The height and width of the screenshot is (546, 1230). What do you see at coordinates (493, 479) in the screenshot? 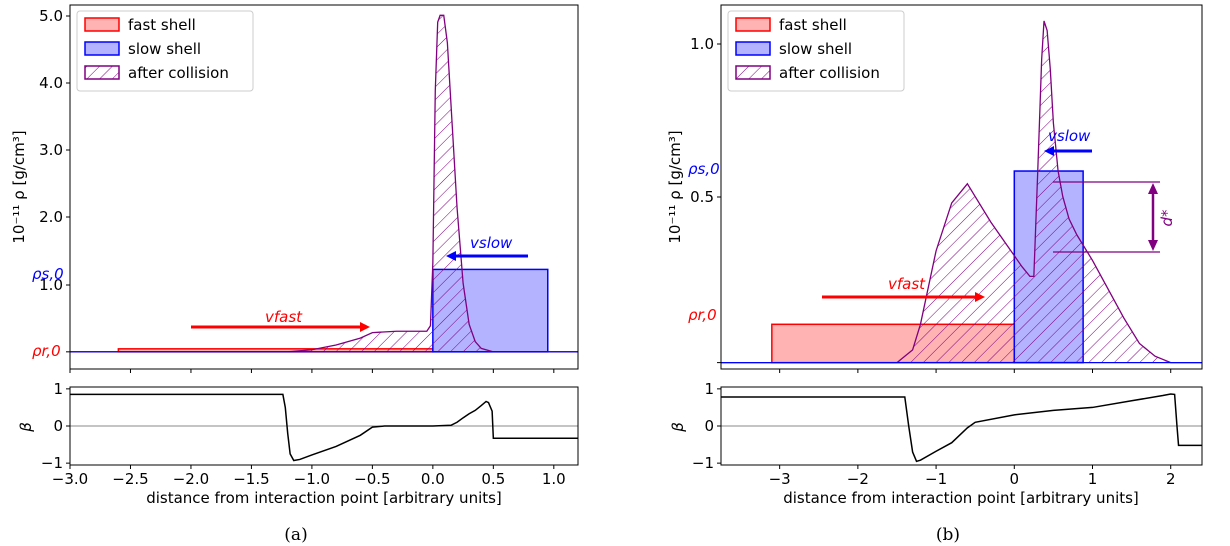
I see `x-tick-label: 0.5` at bounding box center [493, 479].